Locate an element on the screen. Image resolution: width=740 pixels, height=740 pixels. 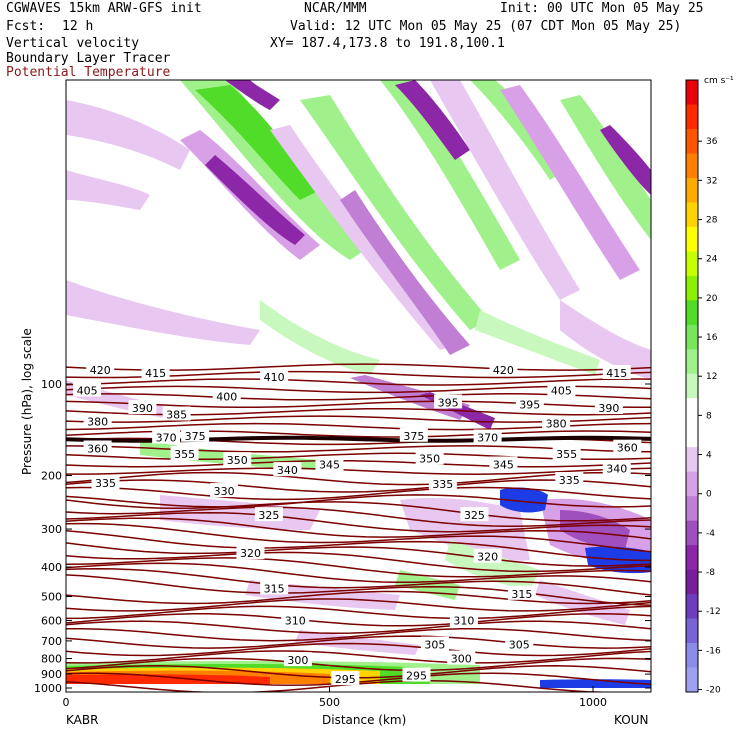
colorbar-tick-label: -20 is located at coordinates (713, 691).